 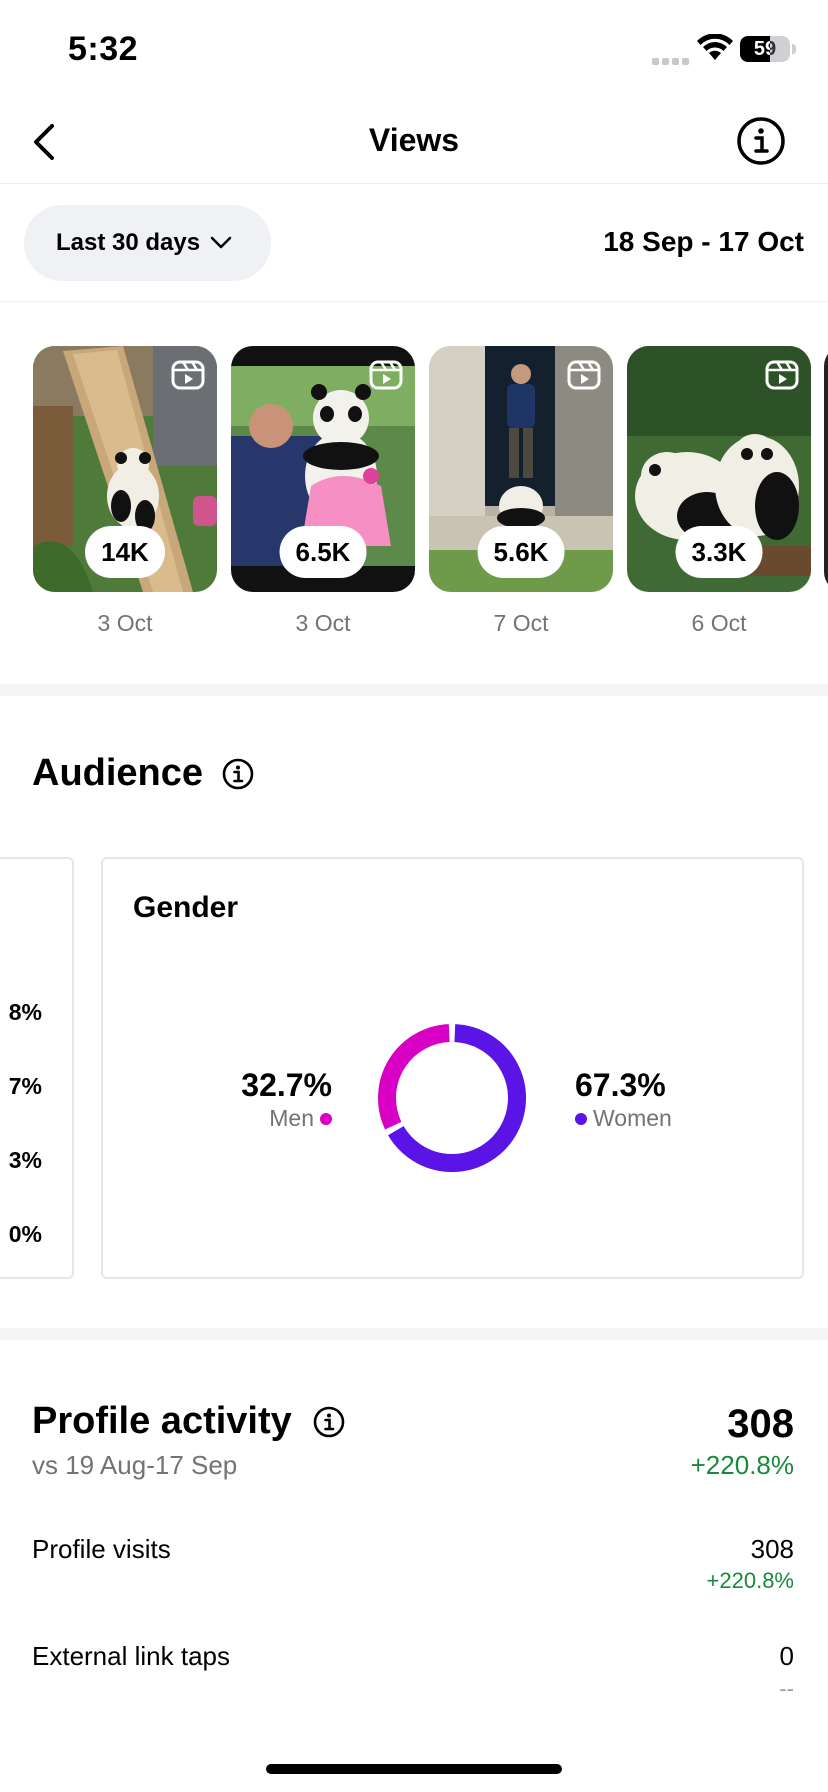 I want to click on reel-views-badge: 3.3K, so click(x=719, y=552).